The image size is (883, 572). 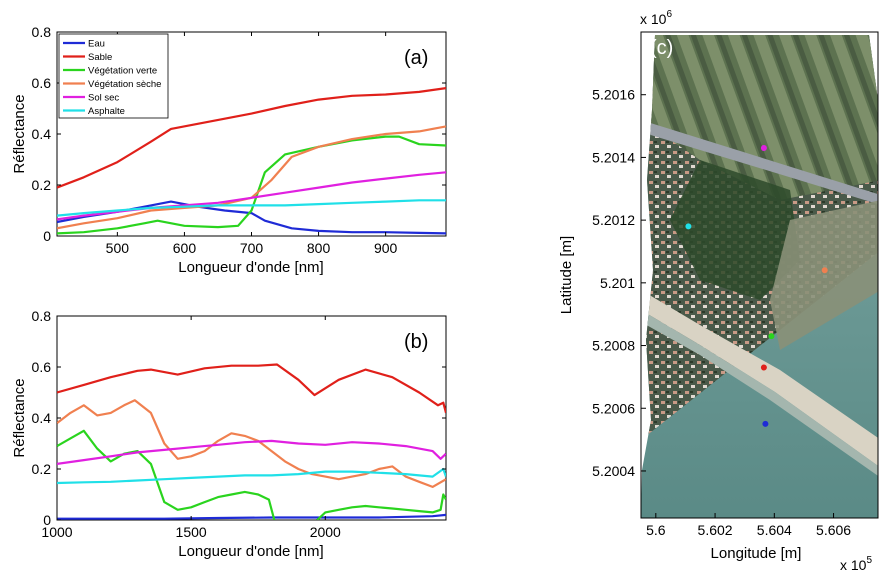 I want to click on panel-a-series-group, so click(x=251, y=161).